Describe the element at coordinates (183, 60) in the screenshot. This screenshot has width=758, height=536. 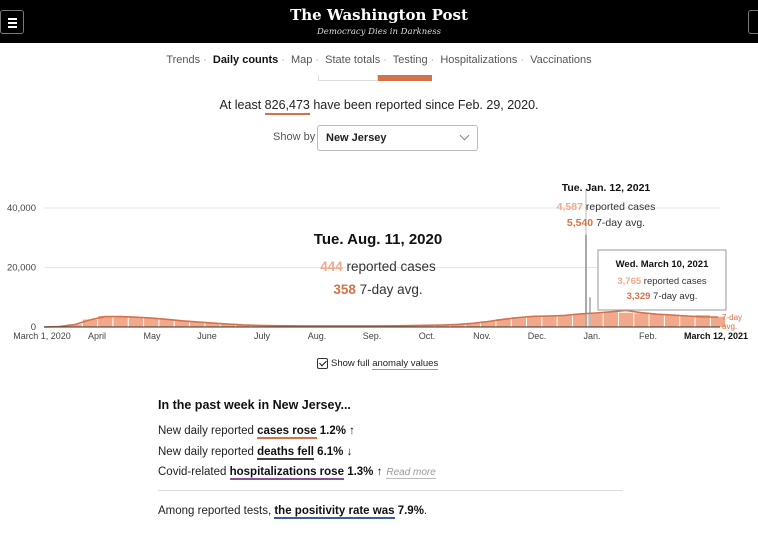
I see `nav-trends: Trends` at that location.